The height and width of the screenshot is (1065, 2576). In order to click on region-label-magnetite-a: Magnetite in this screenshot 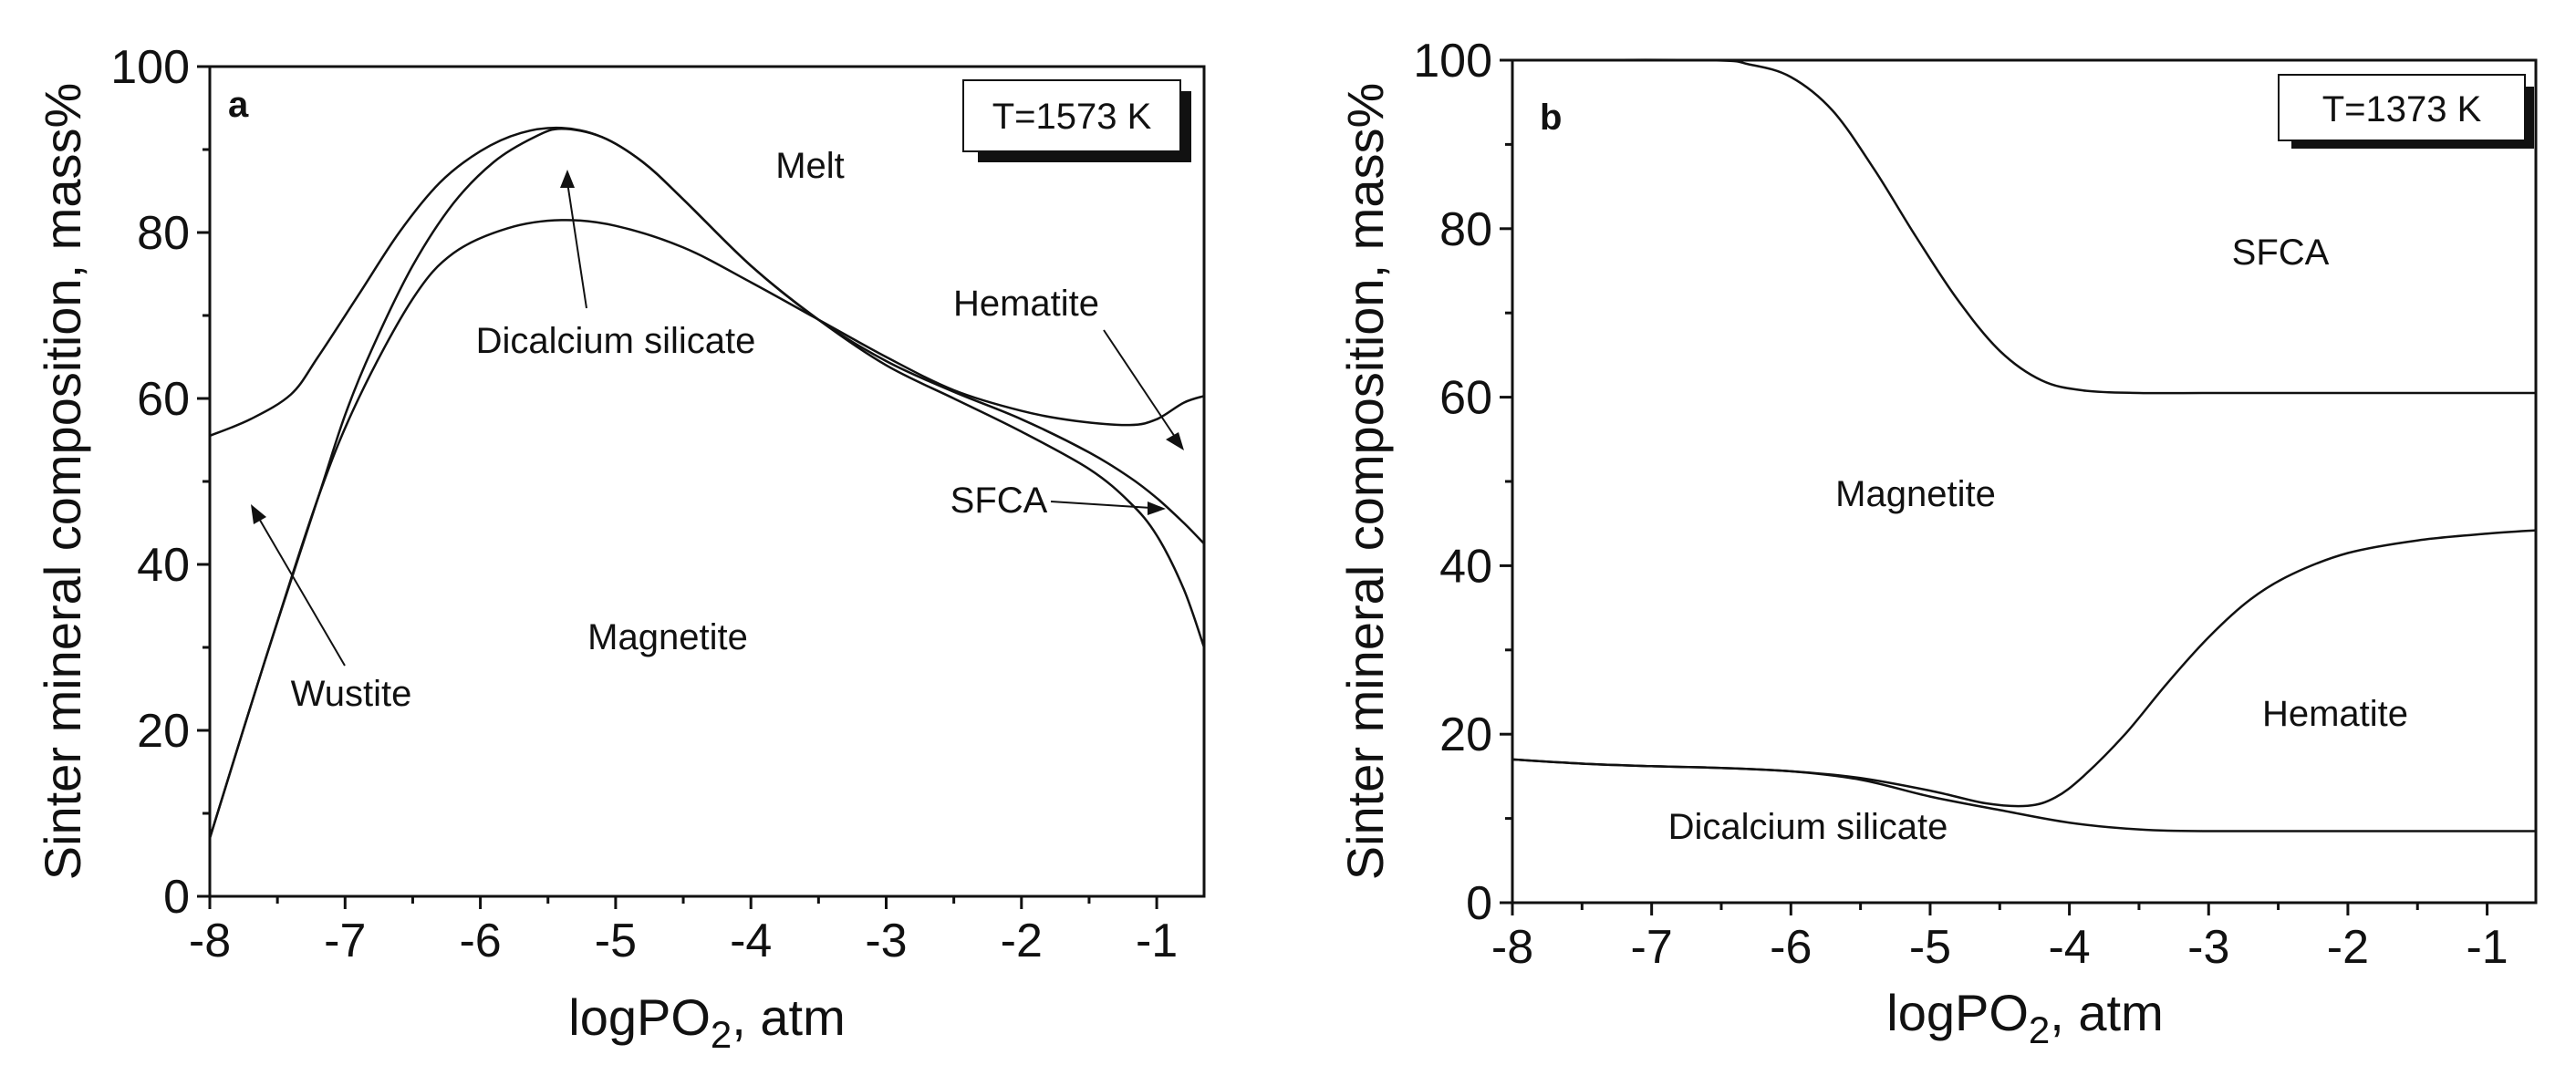, I will do `click(667, 637)`.